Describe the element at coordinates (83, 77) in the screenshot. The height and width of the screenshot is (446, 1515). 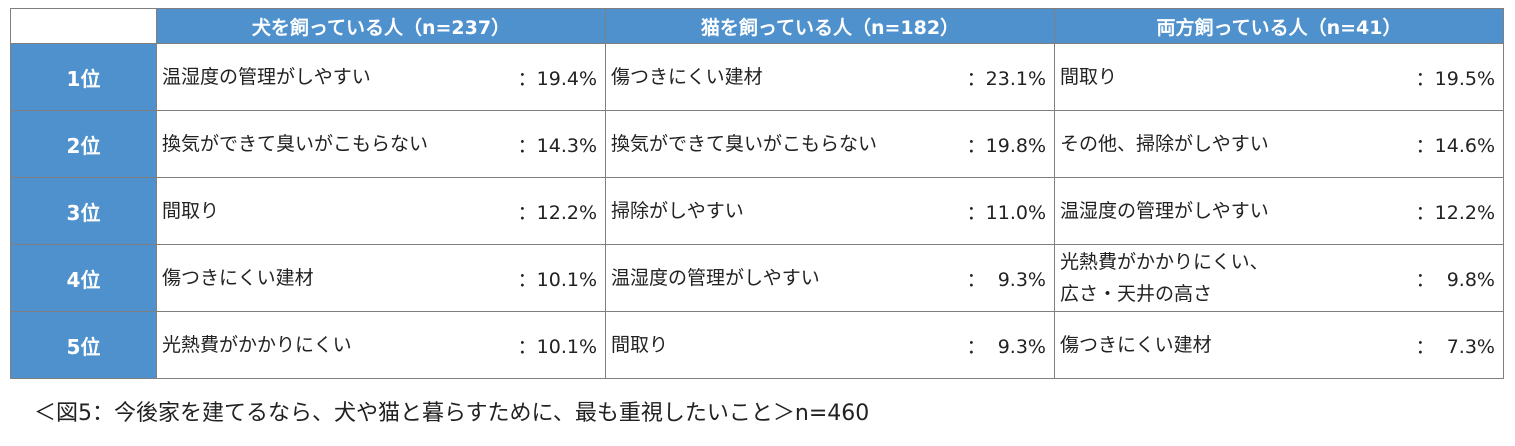
I see `rank-label: 1位` at that location.